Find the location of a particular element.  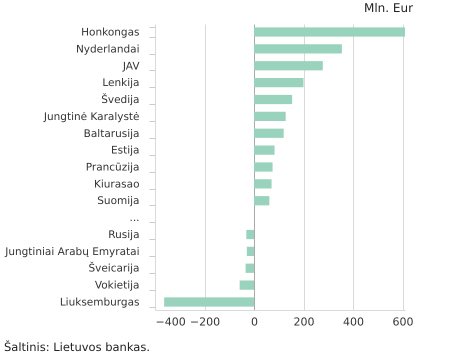

text: Šaltinis: Lietuvos bankas. is located at coordinates (77, 347).